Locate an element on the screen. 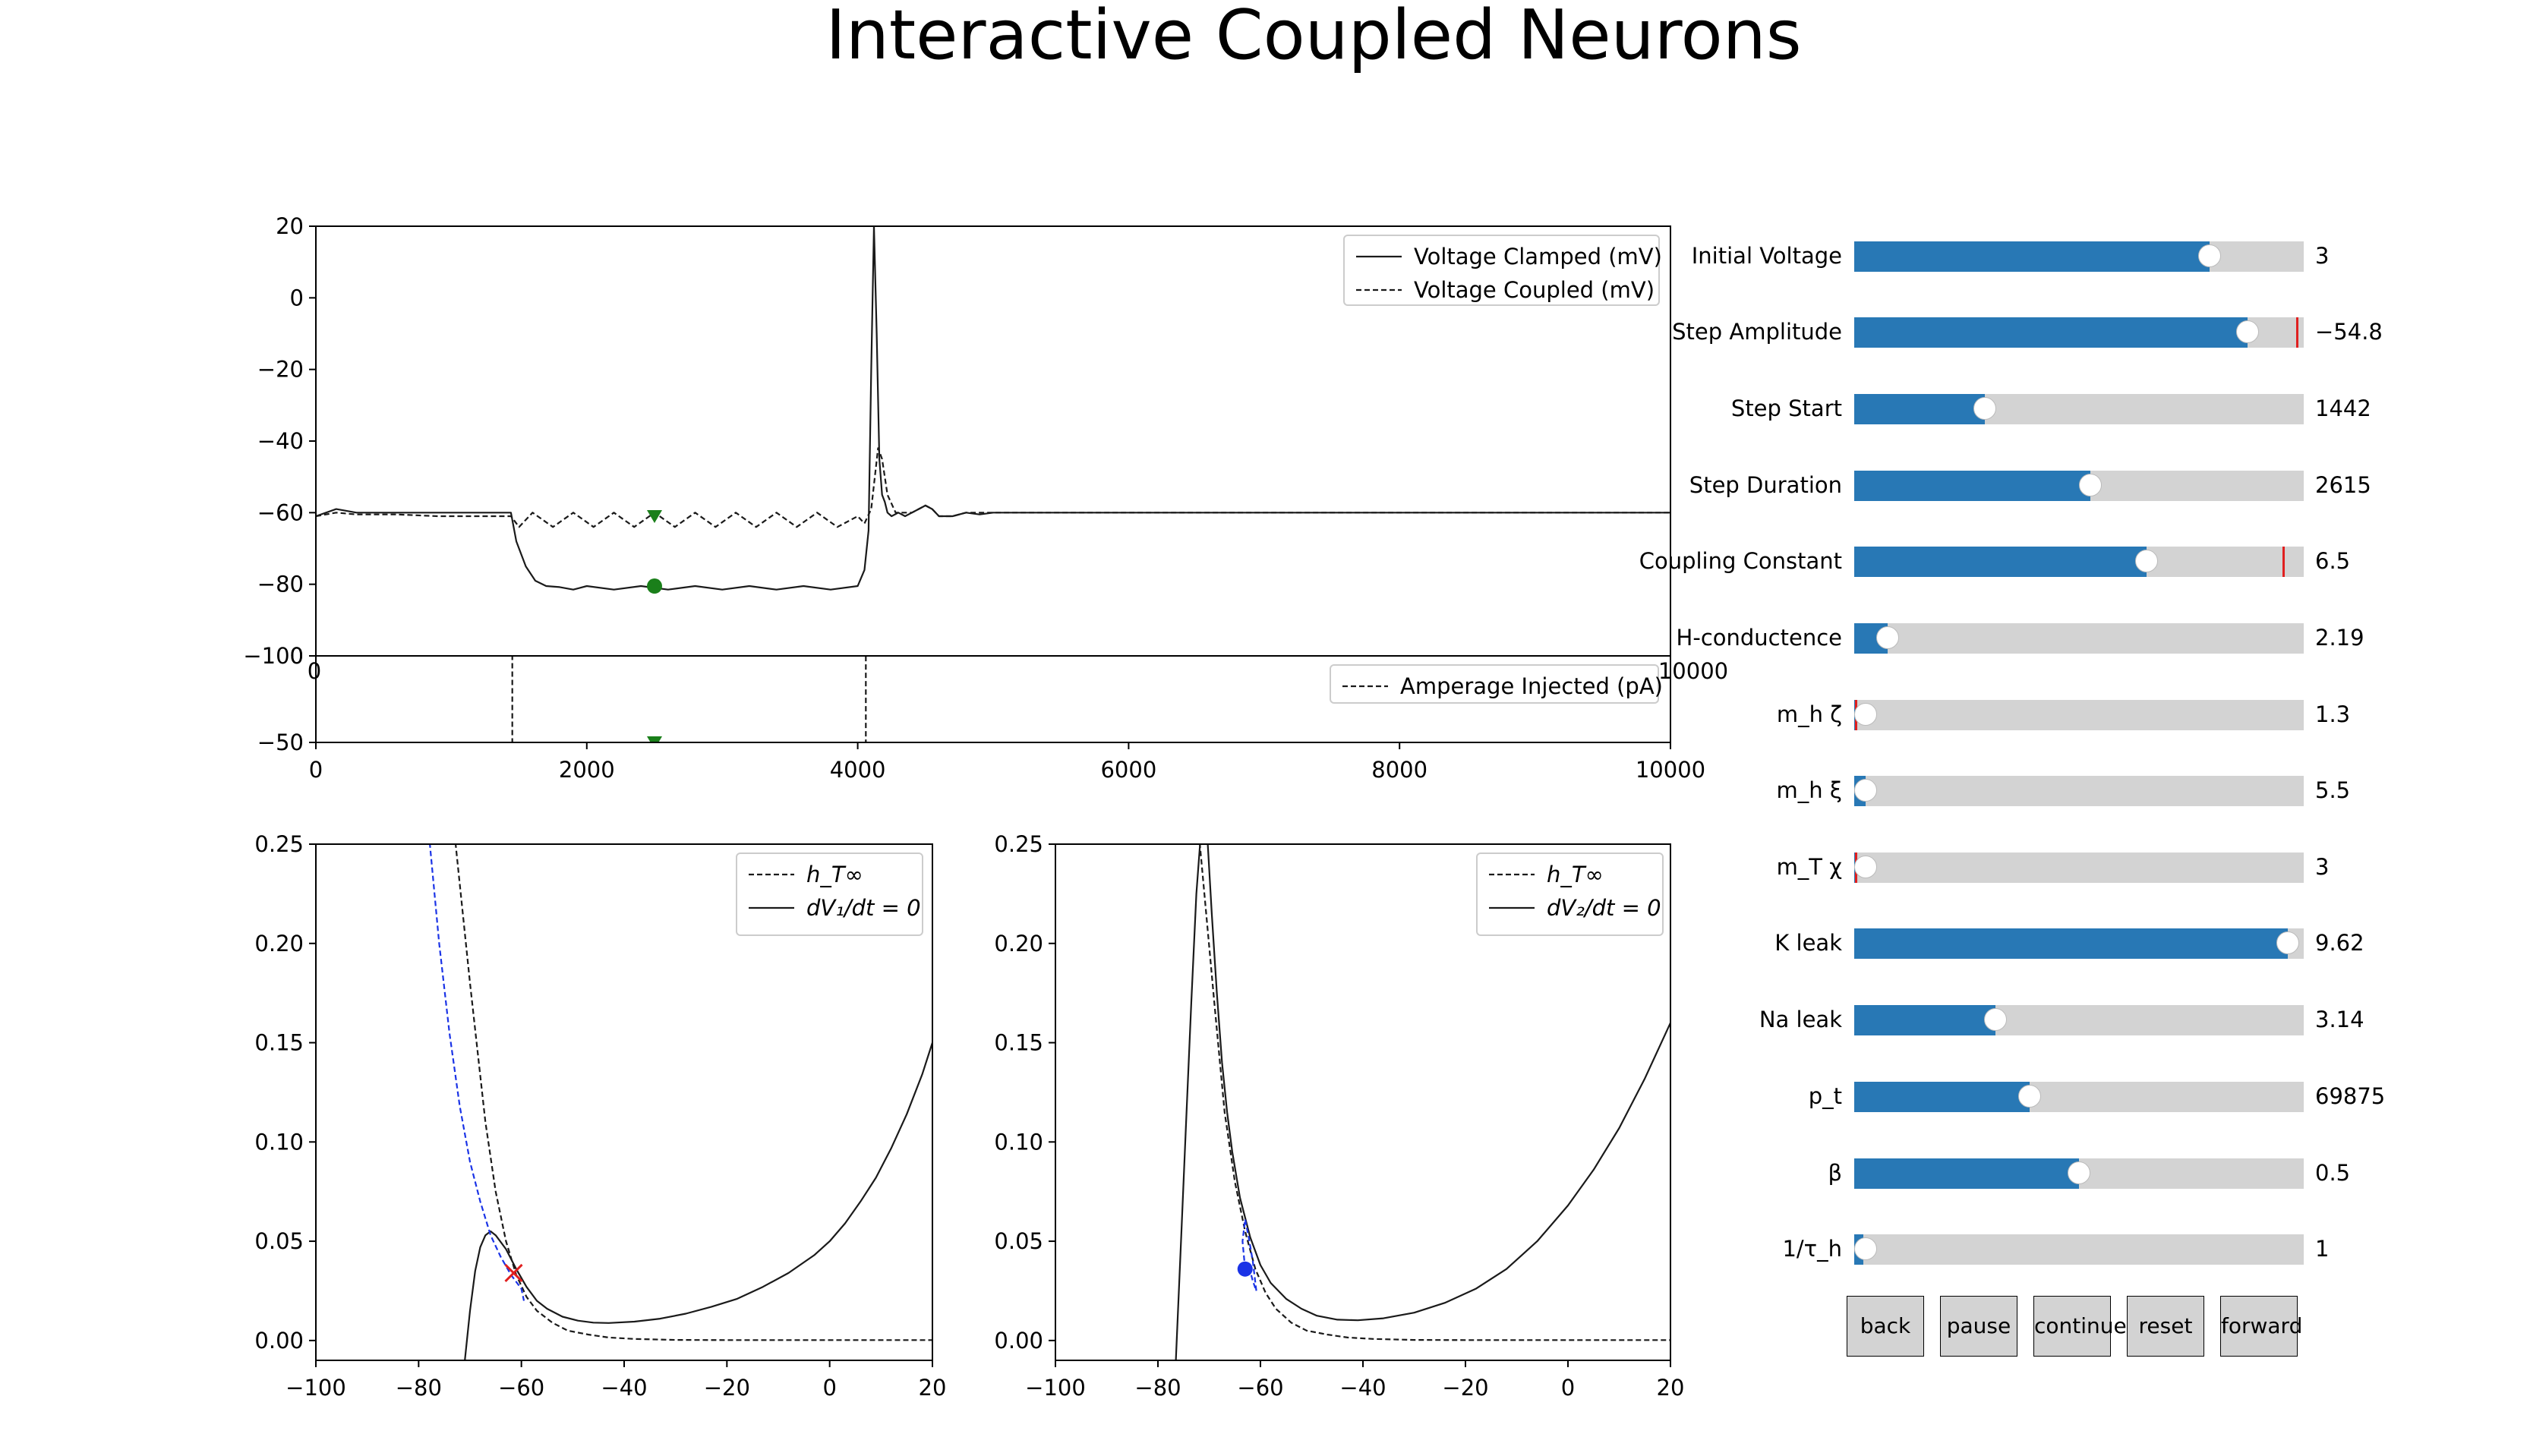 The width and height of the screenshot is (2530, 1456). slider-label: 1/τ_h is located at coordinates (1812, 1249).